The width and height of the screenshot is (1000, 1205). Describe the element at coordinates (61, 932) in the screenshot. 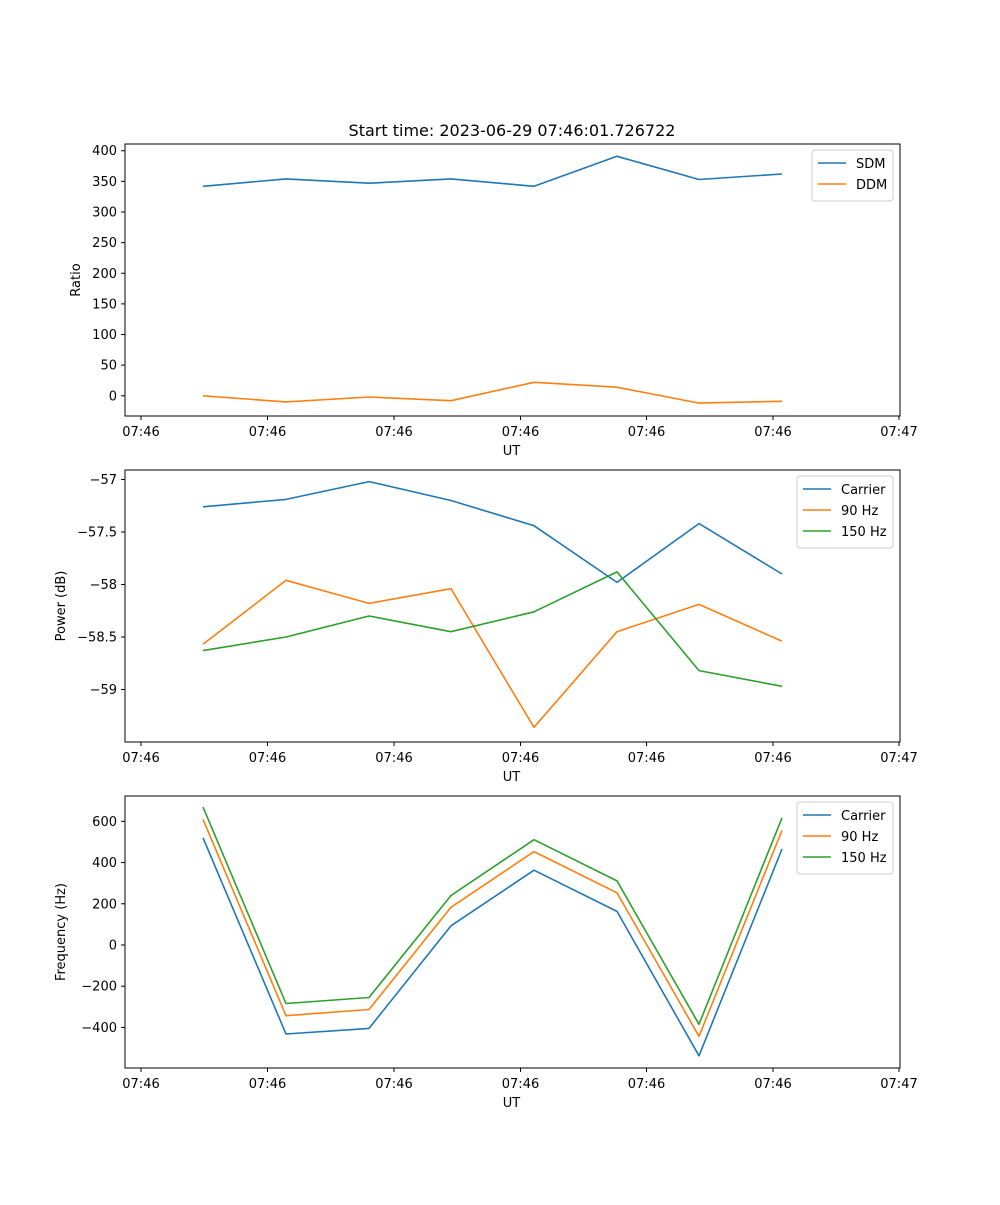

I see `y-axis-label: Frequency (Hz)` at that location.